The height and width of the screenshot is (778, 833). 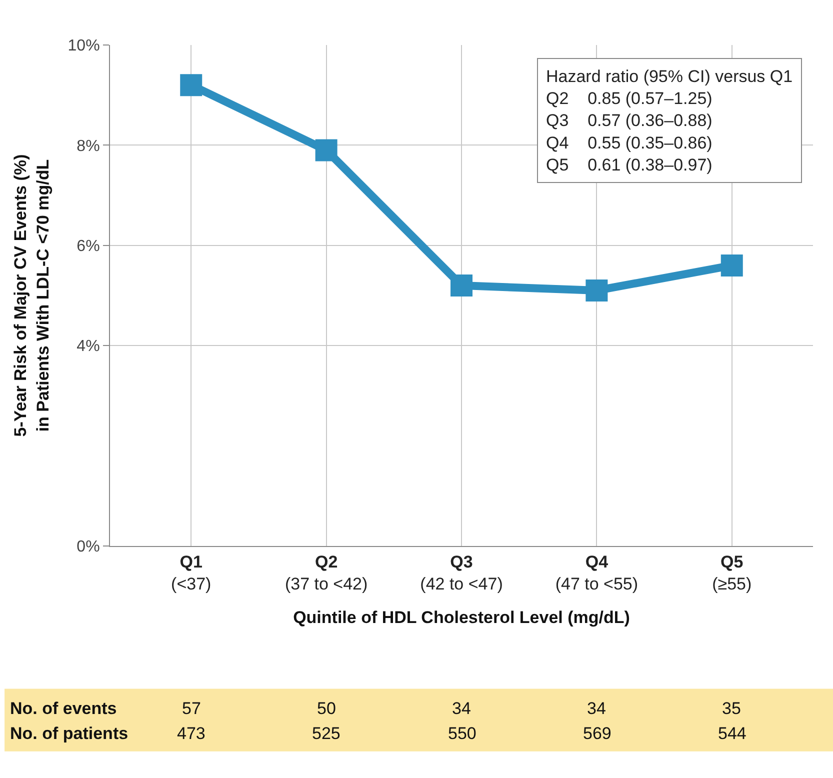 What do you see at coordinates (191, 573) in the screenshot?
I see `x-tick-label: Q1 (<37)` at bounding box center [191, 573].